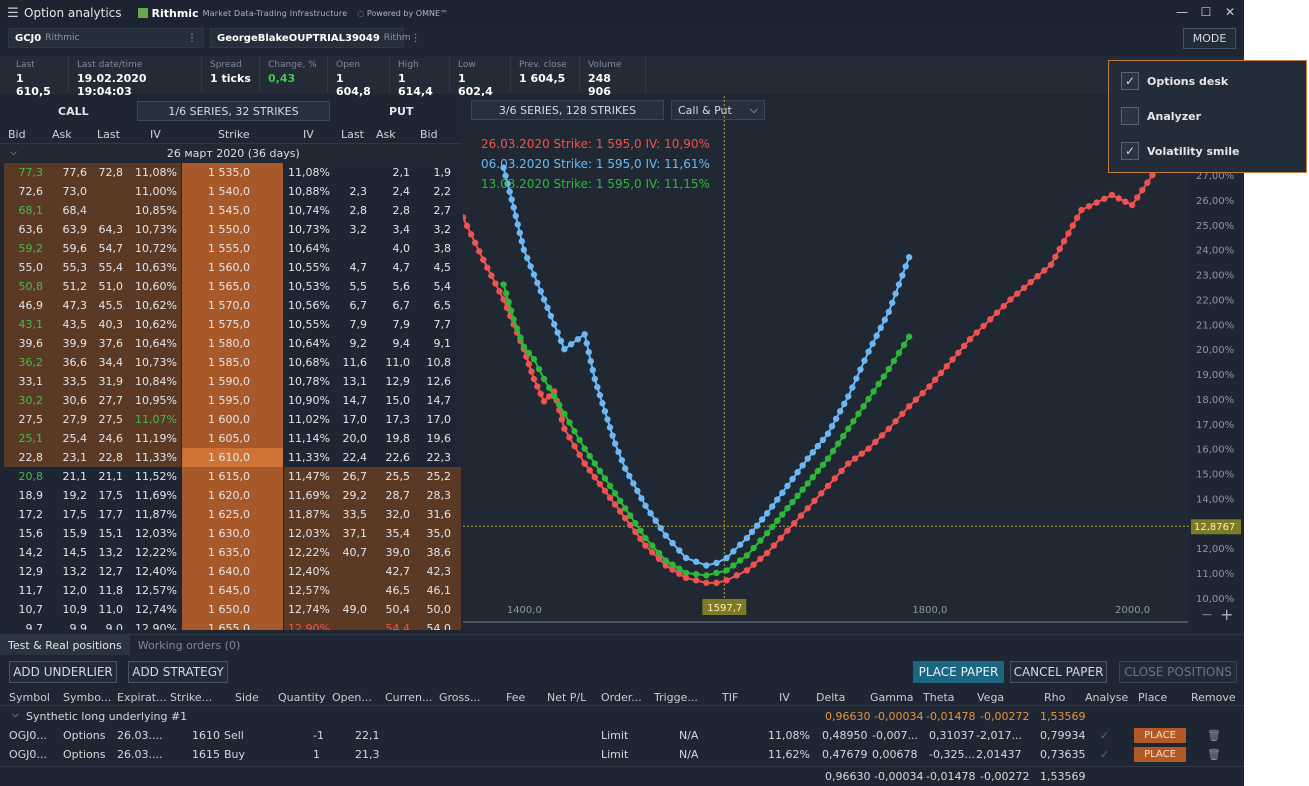 This screenshot has height=786, width=1309. I want to click on chain-series-button: 1/6 SERIES, 32 STRIKES, so click(233, 111).